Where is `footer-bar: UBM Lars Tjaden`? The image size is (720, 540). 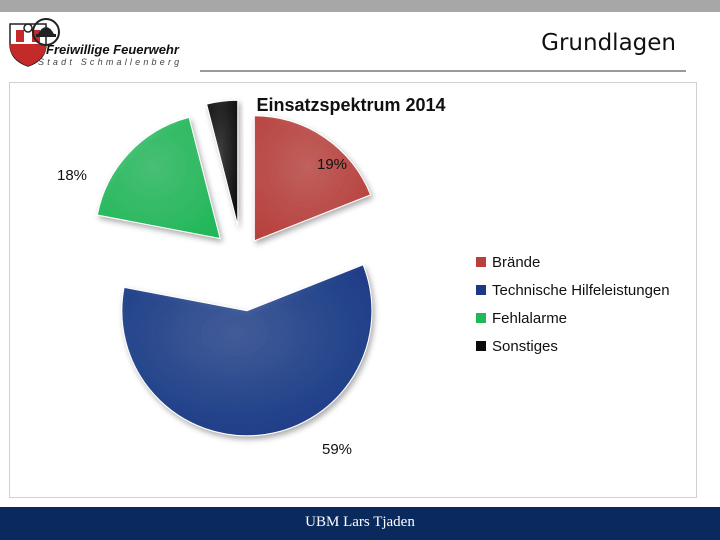
footer-bar: UBM Lars Tjaden is located at coordinates (360, 523).